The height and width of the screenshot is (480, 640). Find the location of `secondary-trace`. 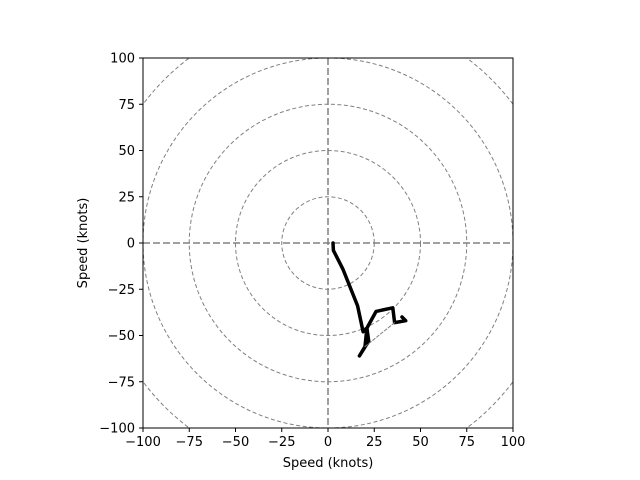

secondary-trace is located at coordinates (380, 335).